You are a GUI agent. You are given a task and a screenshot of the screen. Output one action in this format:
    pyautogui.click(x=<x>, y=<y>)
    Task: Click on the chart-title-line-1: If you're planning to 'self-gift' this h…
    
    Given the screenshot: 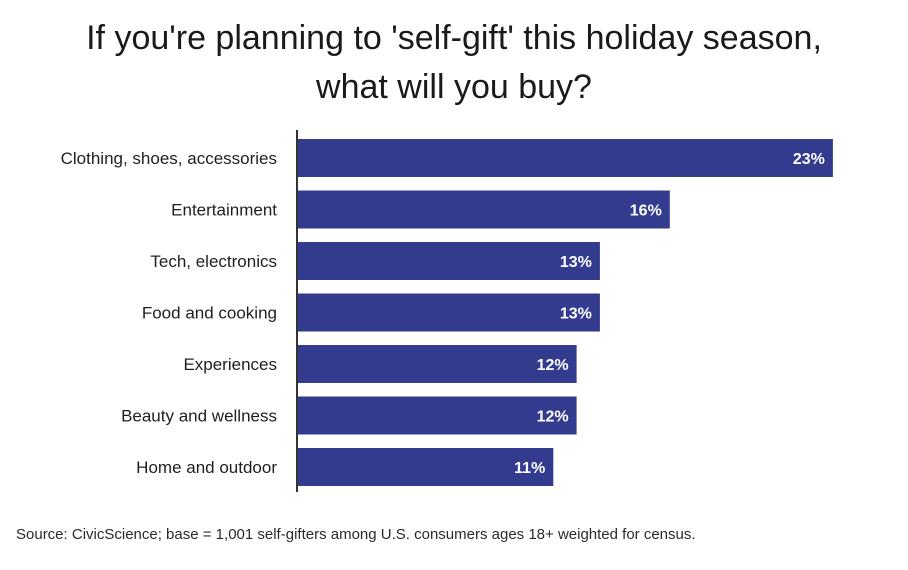 What is the action you would take?
    pyautogui.click(x=454, y=38)
    